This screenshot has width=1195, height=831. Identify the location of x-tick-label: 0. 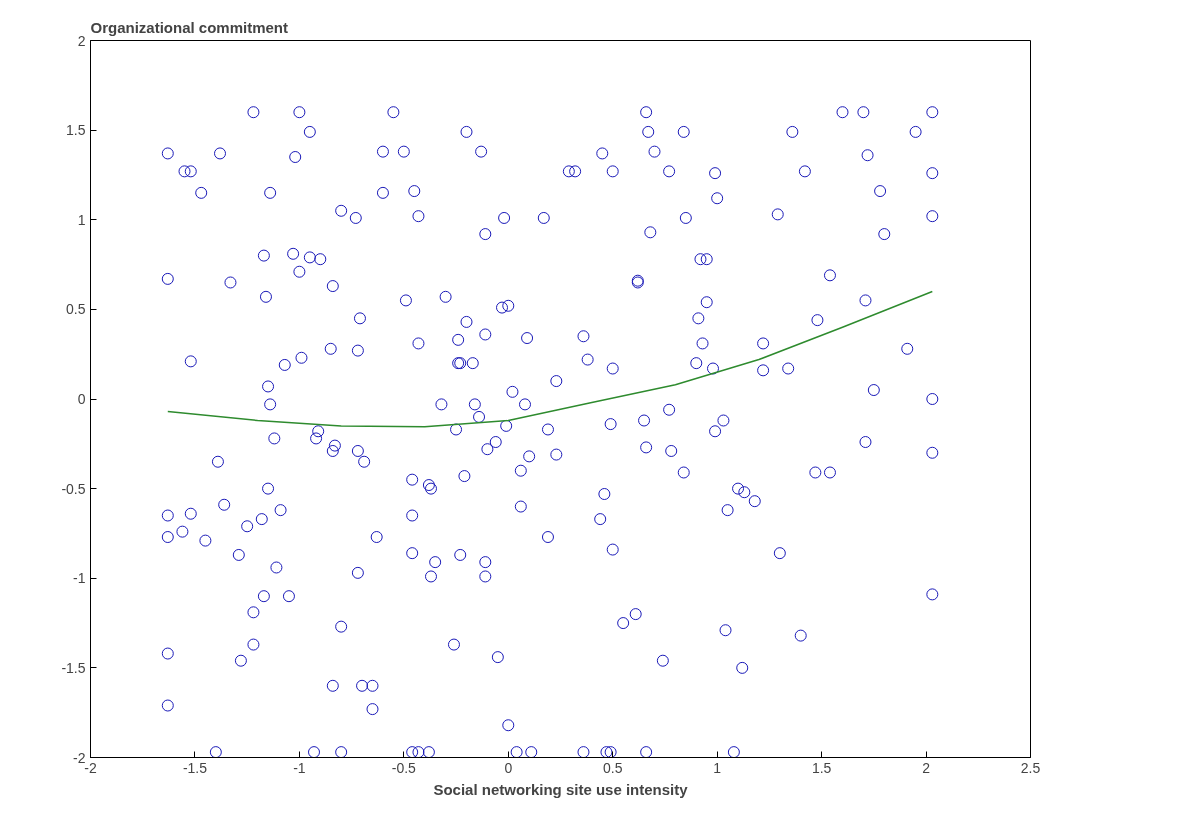
(508, 767).